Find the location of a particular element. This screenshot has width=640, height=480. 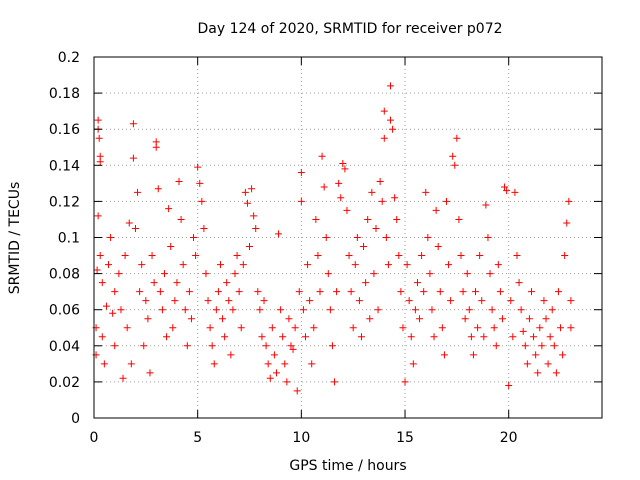

y-axis-label: SRMTID / TECUs is located at coordinates (15, 238).